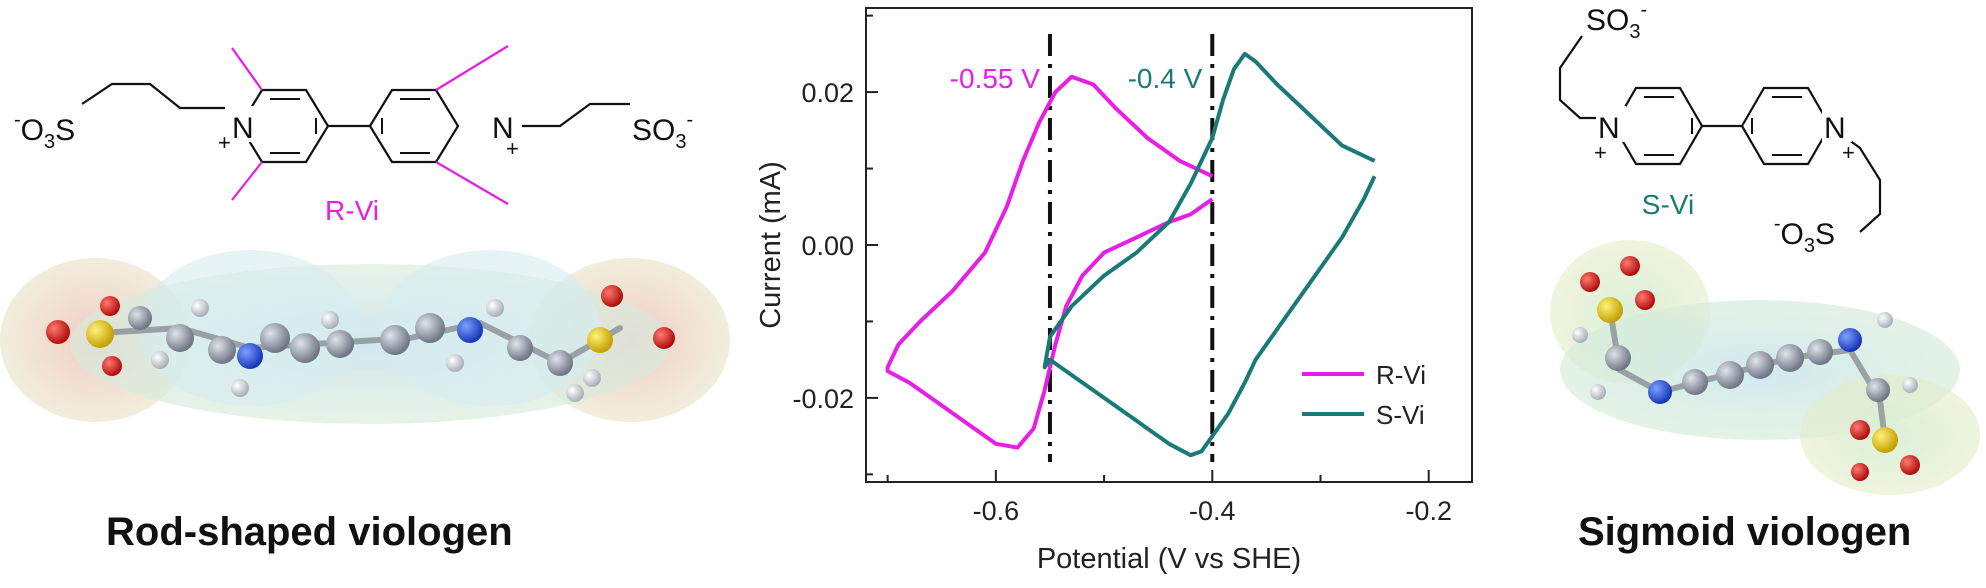 The height and width of the screenshot is (588, 1986). I want to click on caption-sigmoid-viologen: Sigmoid viologen, so click(1745, 532).